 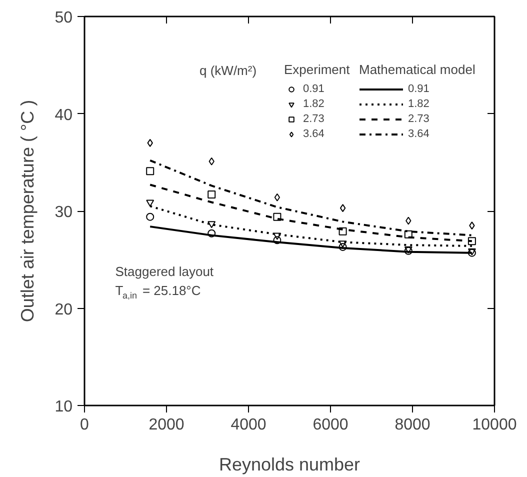 What do you see at coordinates (289, 464) in the screenshot?
I see `x-axis-title: Reynolds number` at bounding box center [289, 464].